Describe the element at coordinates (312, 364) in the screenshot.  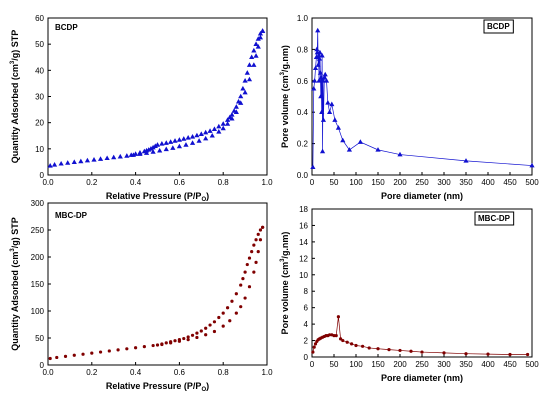
I see `mbcdp-psd-xtick-label: 0` at that location.